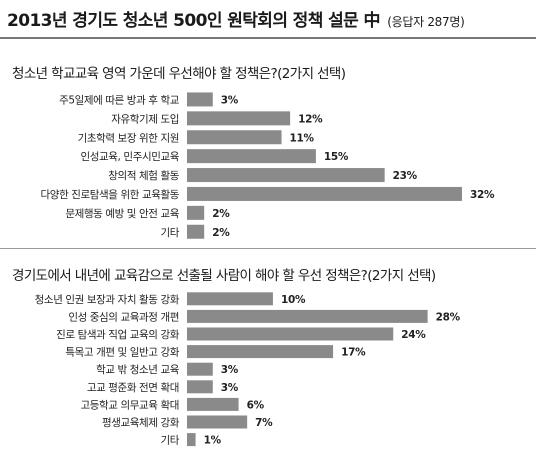 Image resolution: width=536 pixels, height=450 pixels. Describe the element at coordinates (482, 195) in the screenshot. I see `chart1-value-label: 32%` at that location.